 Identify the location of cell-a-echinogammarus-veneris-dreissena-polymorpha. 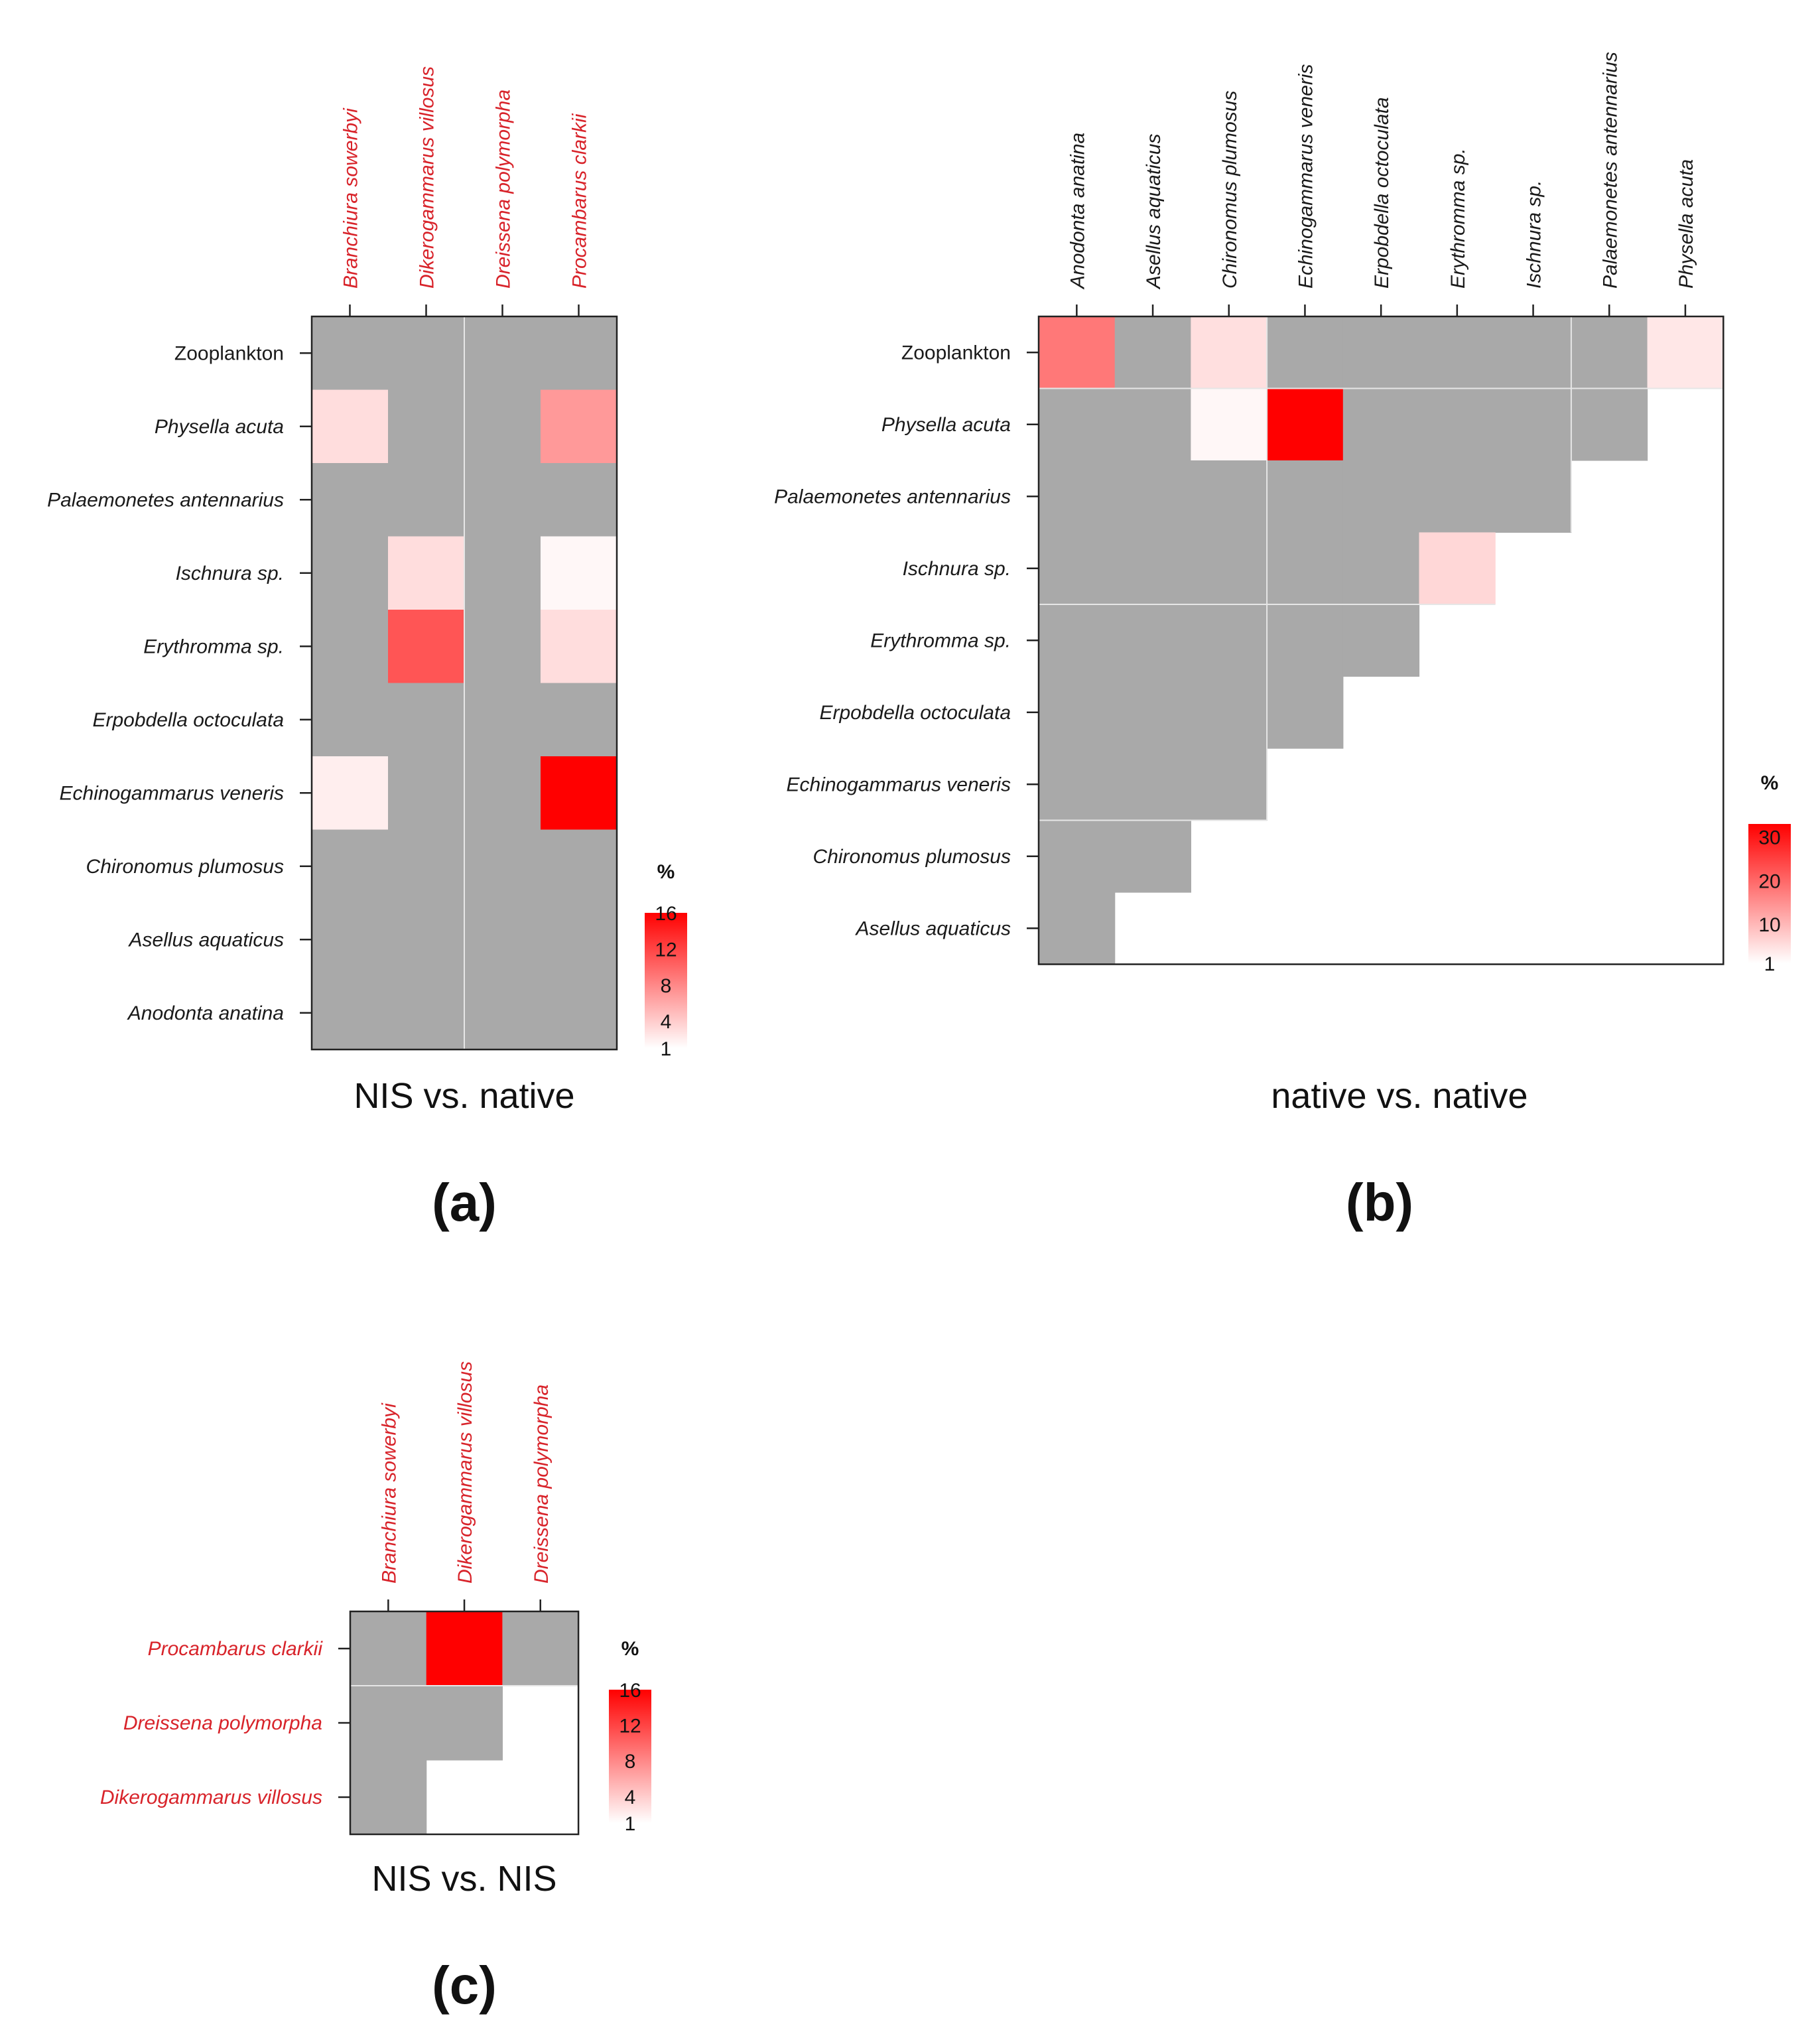
(502, 794).